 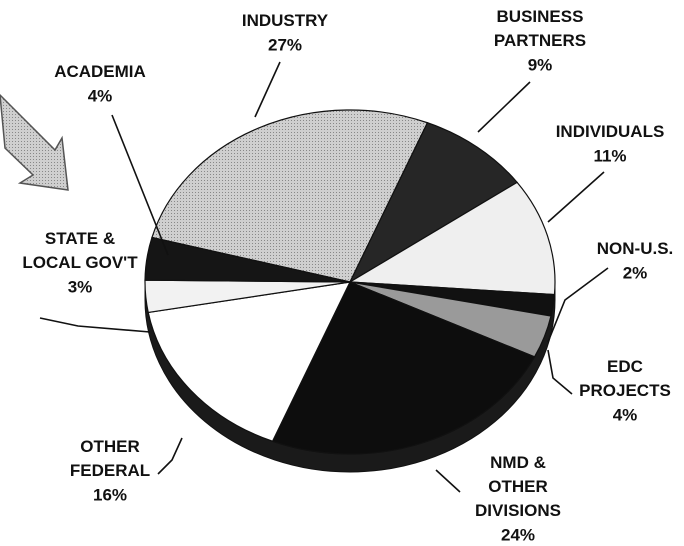 What do you see at coordinates (518, 534) in the screenshot?
I see `slice-value-label: 24%` at bounding box center [518, 534].